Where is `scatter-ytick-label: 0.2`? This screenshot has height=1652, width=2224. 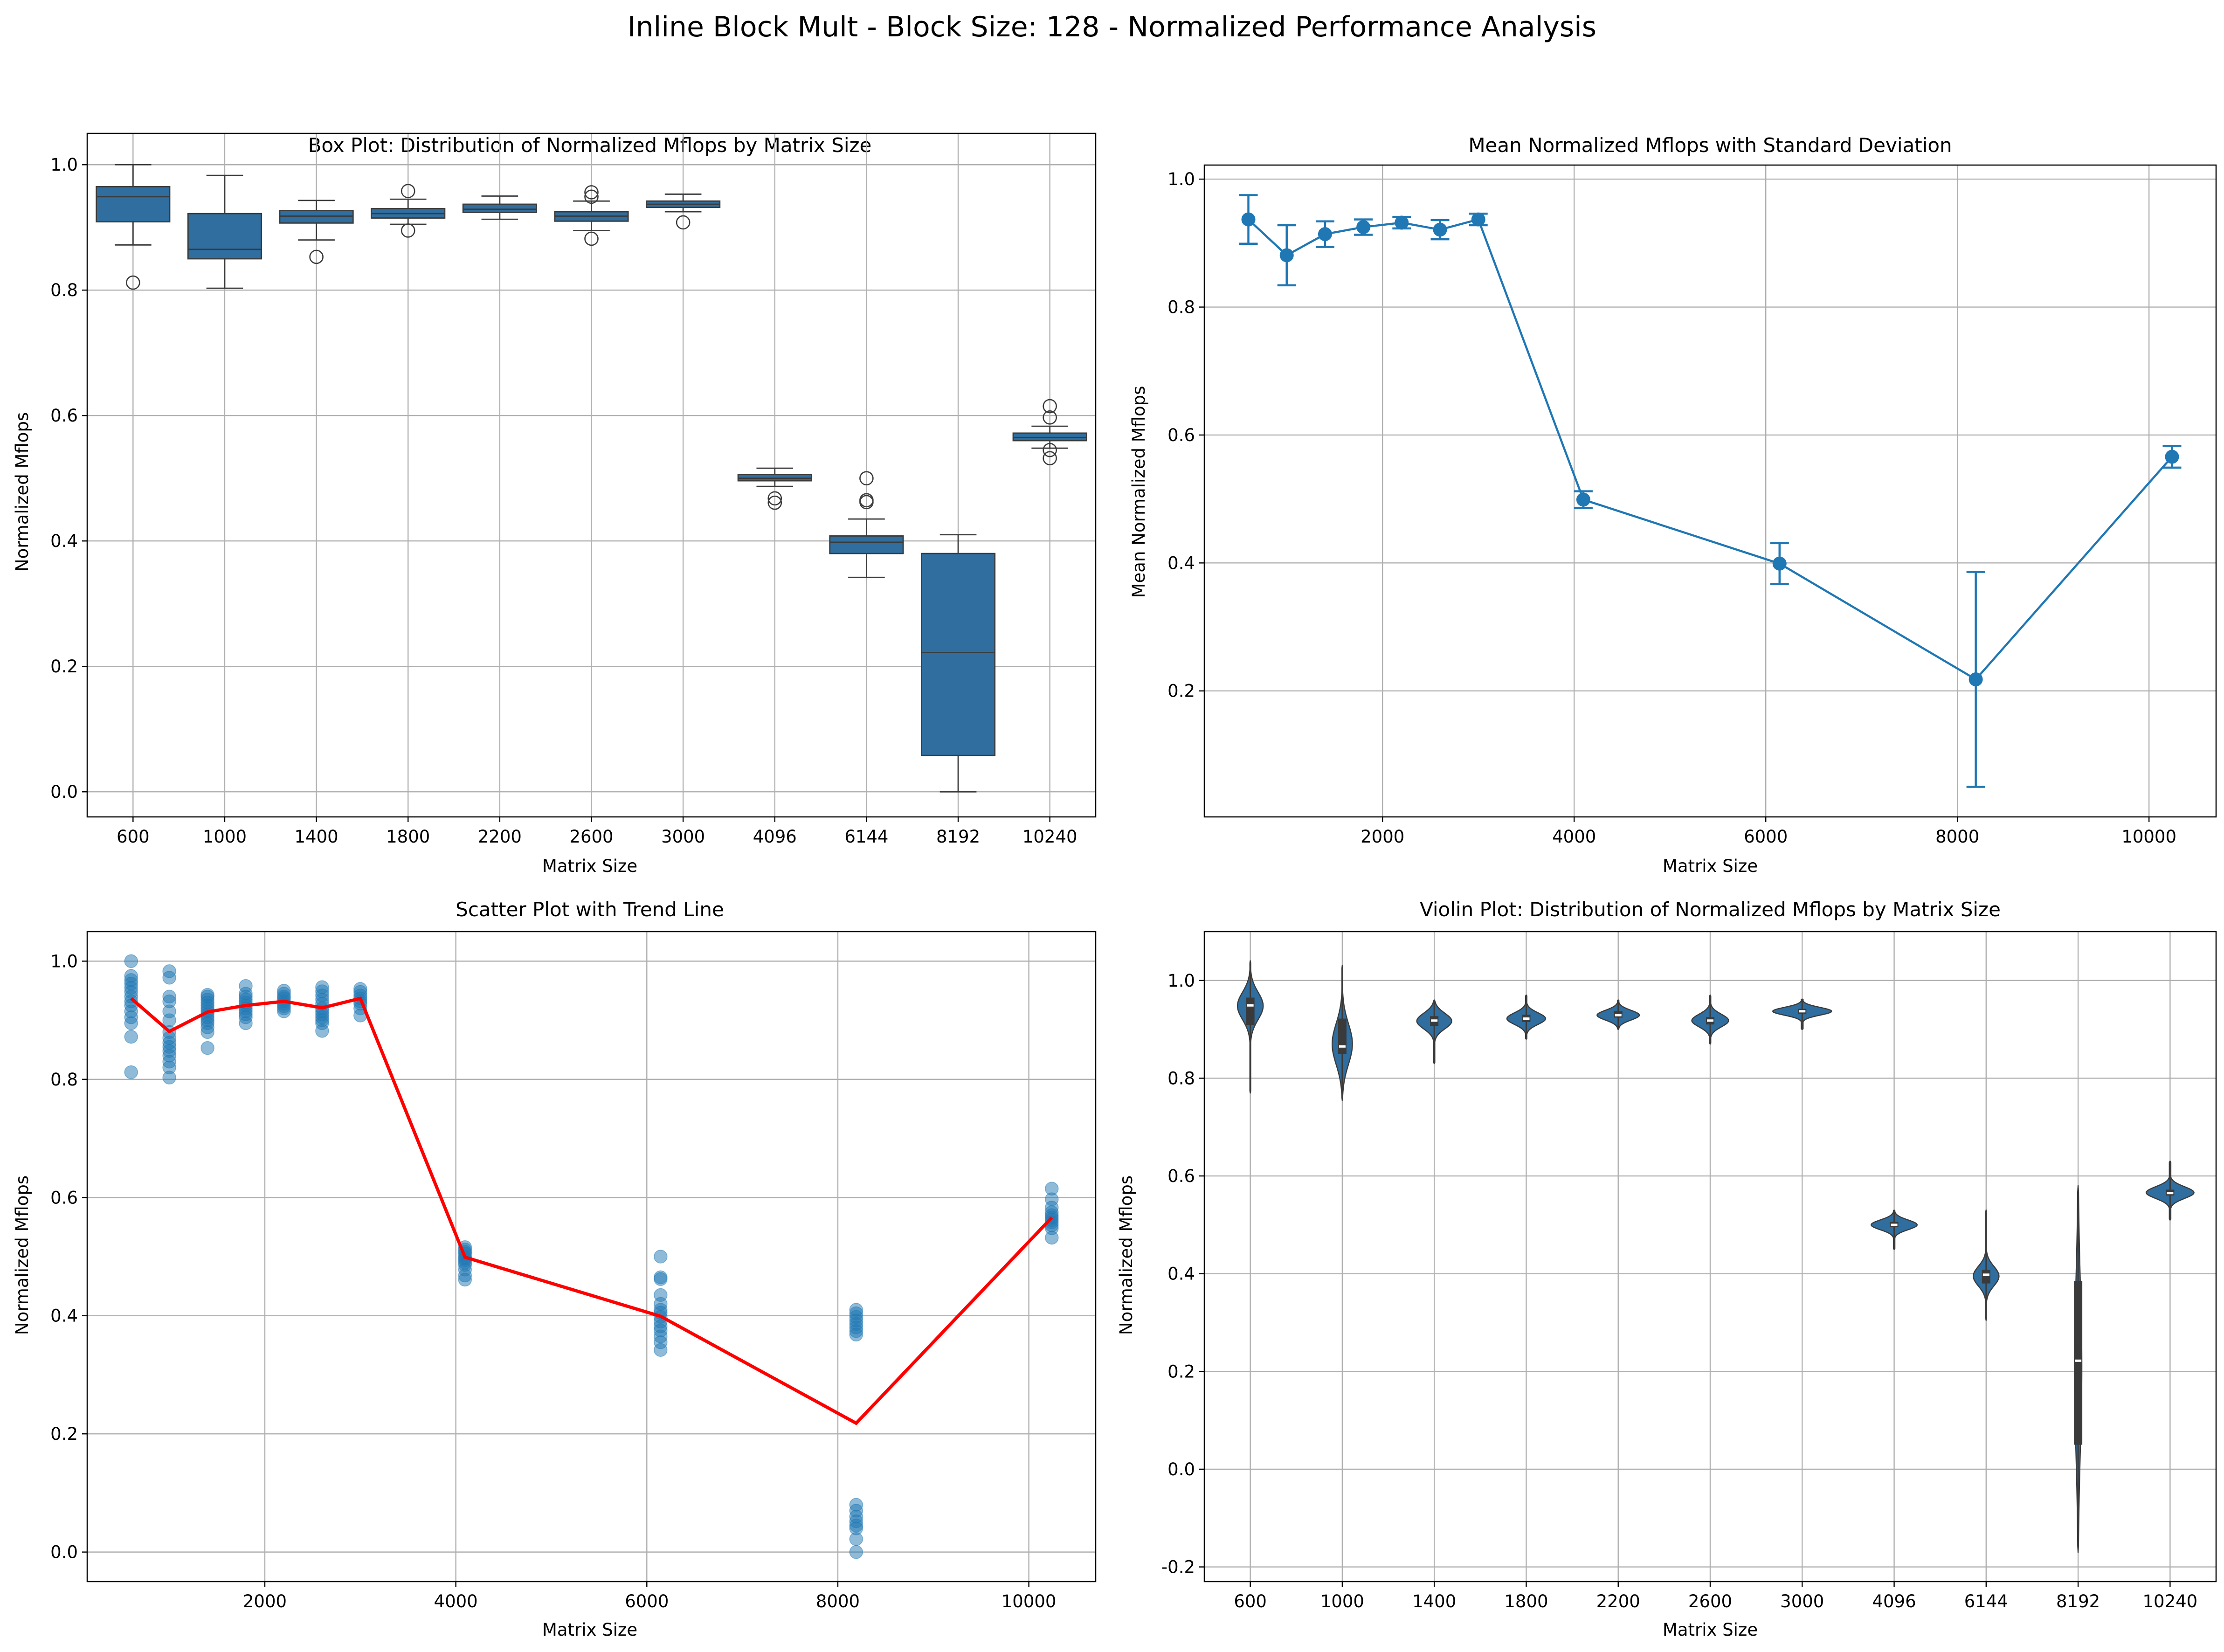 scatter-ytick-label: 0.2 is located at coordinates (64, 1434).